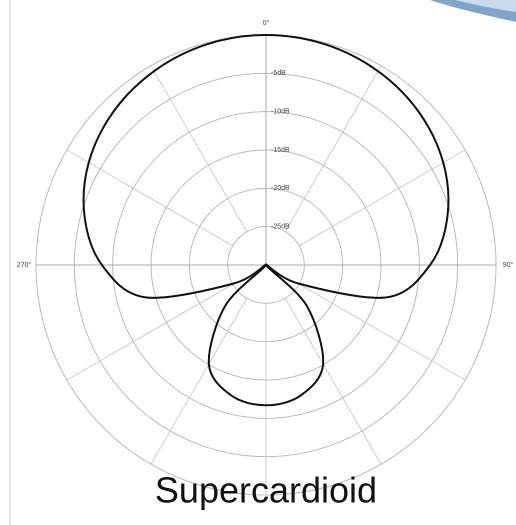 The width and height of the screenshot is (516, 525). What do you see at coordinates (24, 265) in the screenshot?
I see `theta-tick-label: 270°` at bounding box center [24, 265].